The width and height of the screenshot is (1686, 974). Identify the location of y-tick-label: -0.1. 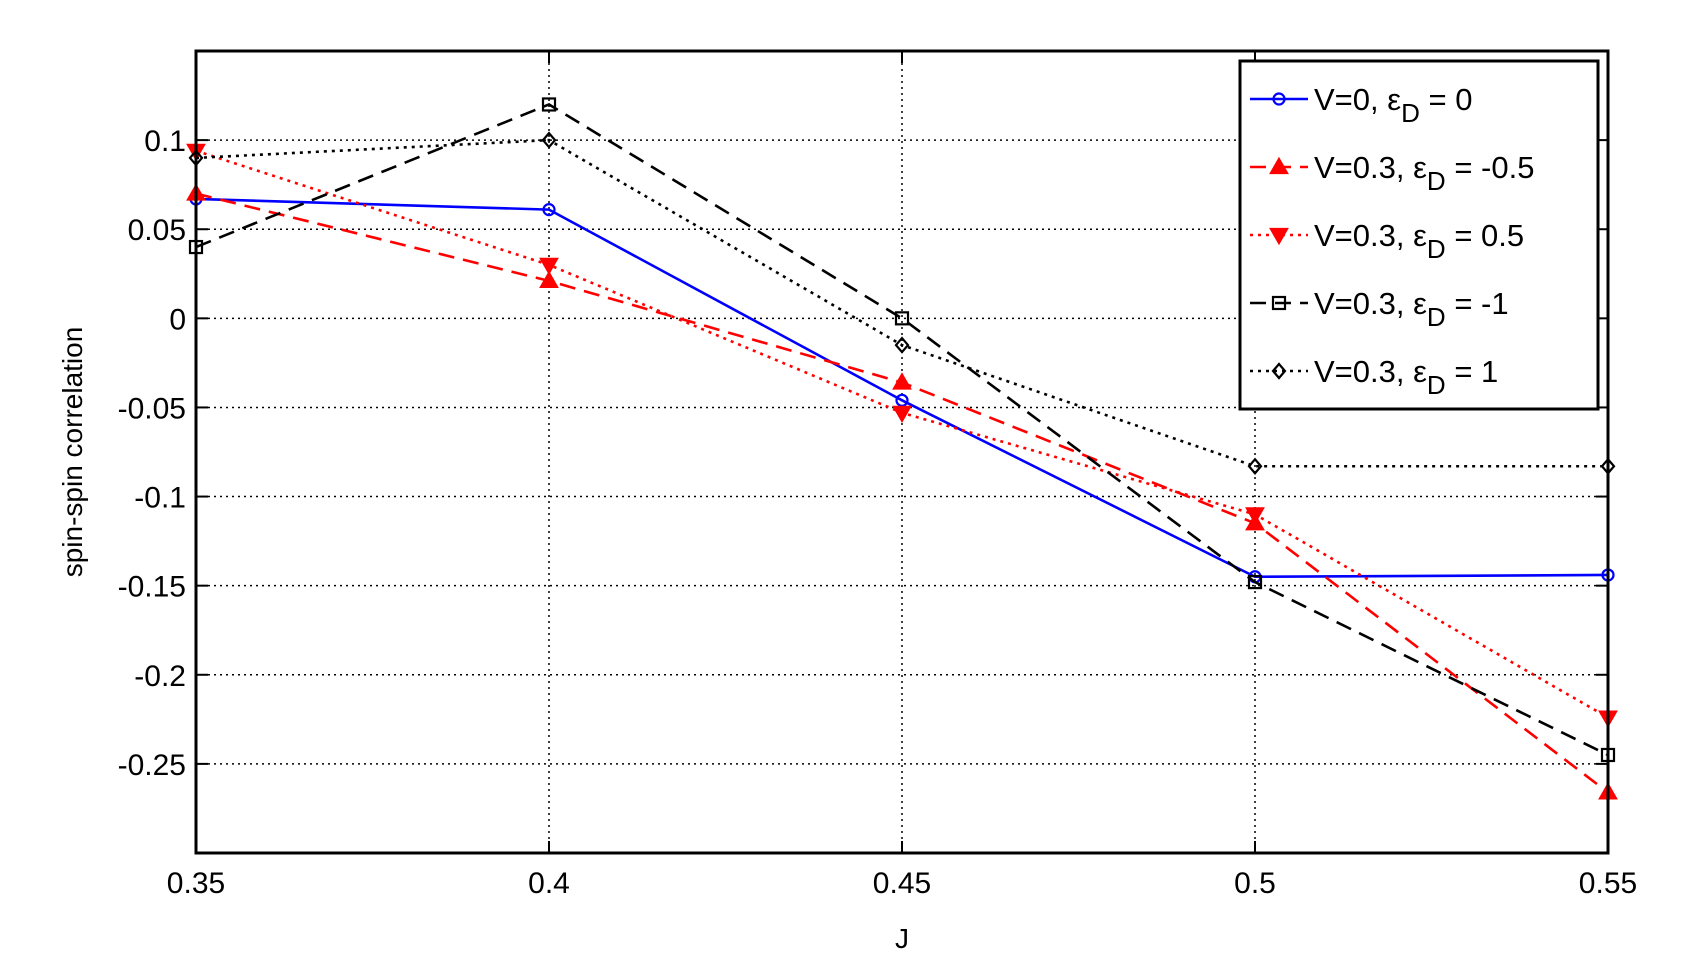
(160, 498).